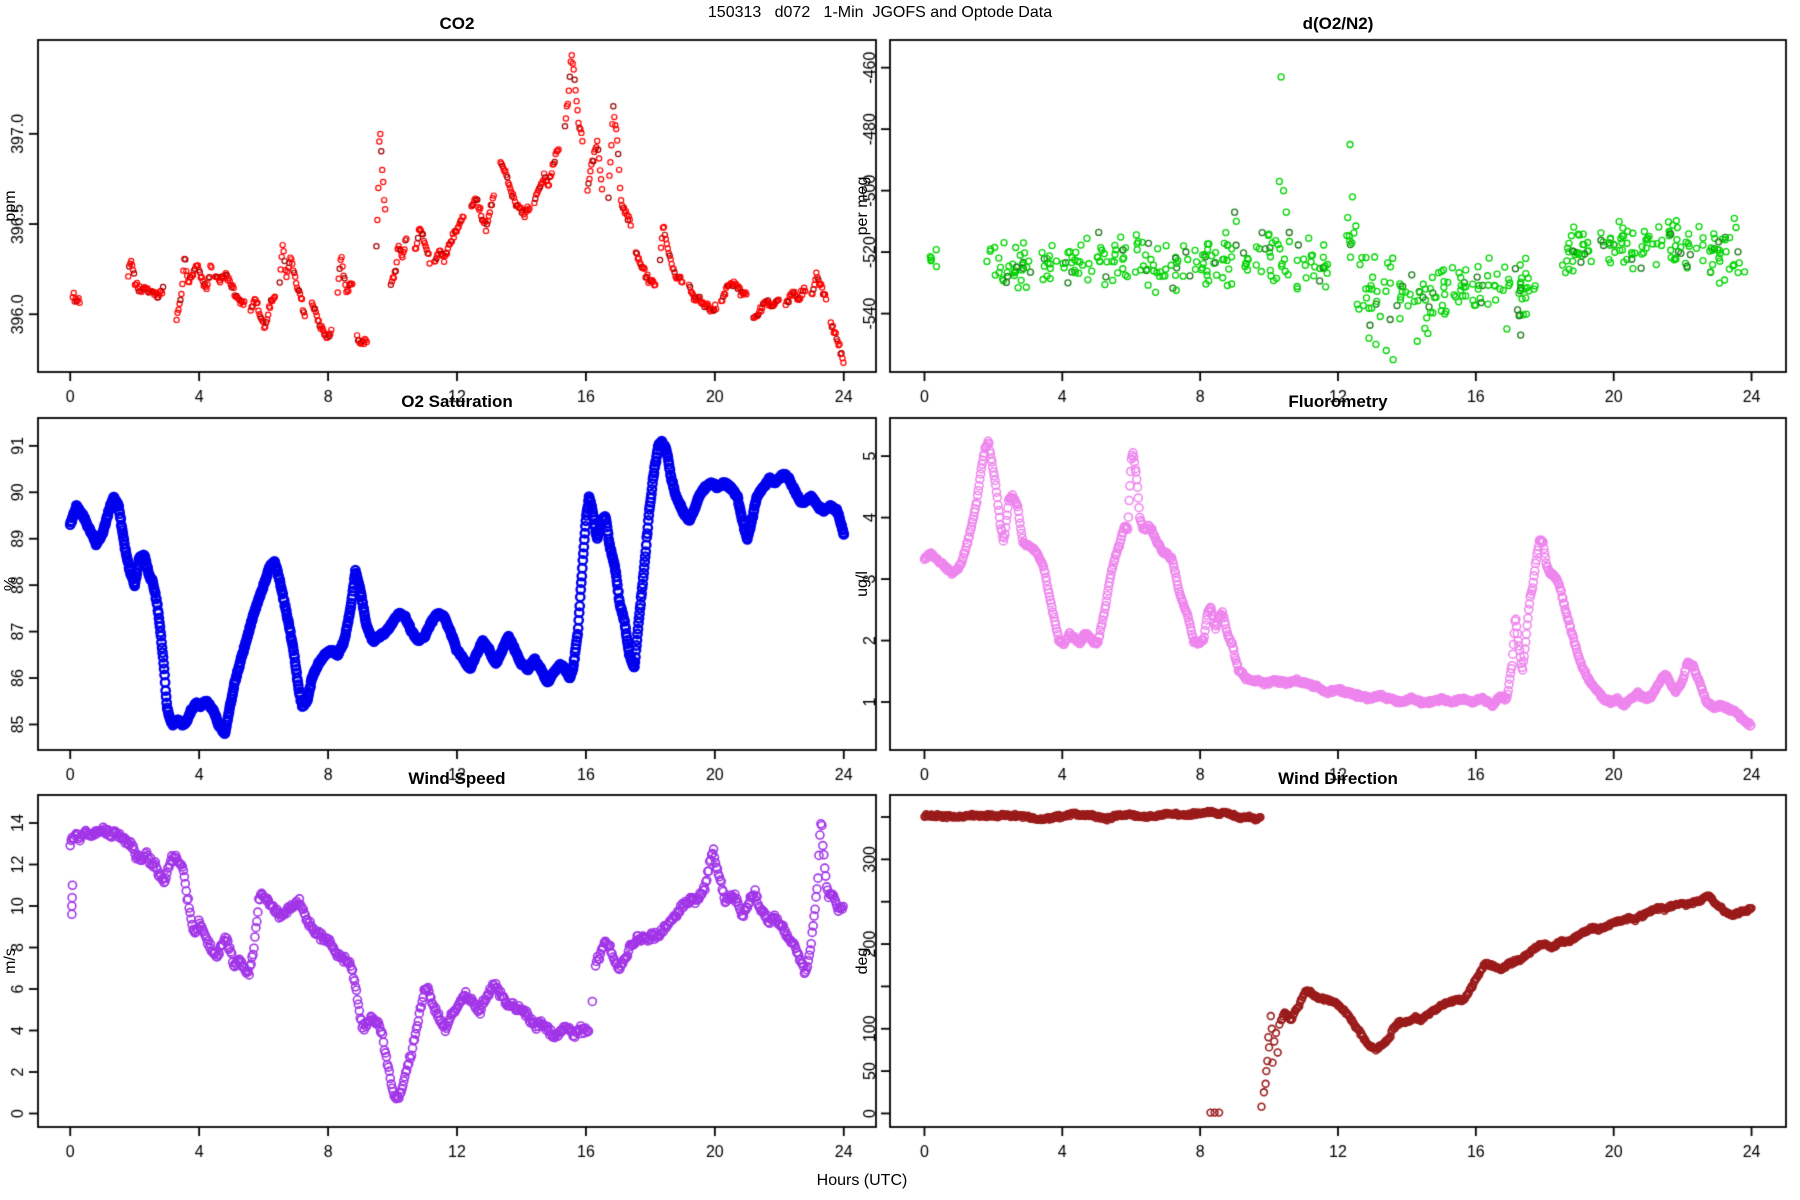 This screenshot has width=1800, height=1200. What do you see at coordinates (862, 1180) in the screenshot?
I see `x-axis-label: Hours (UTC)` at bounding box center [862, 1180].